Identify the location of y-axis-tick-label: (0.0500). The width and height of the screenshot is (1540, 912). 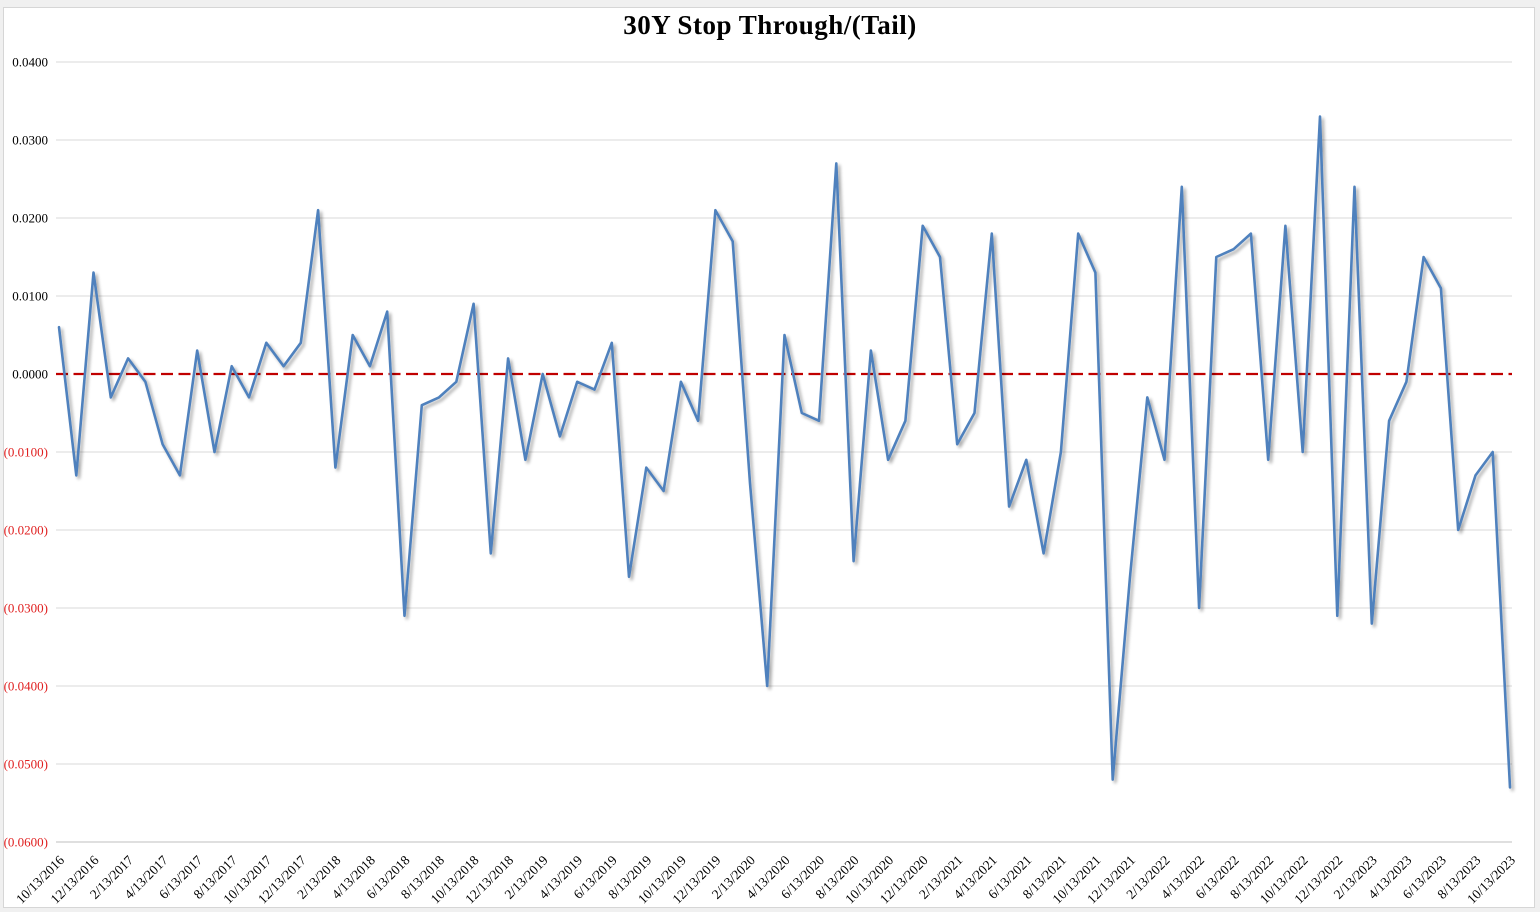
(26, 764).